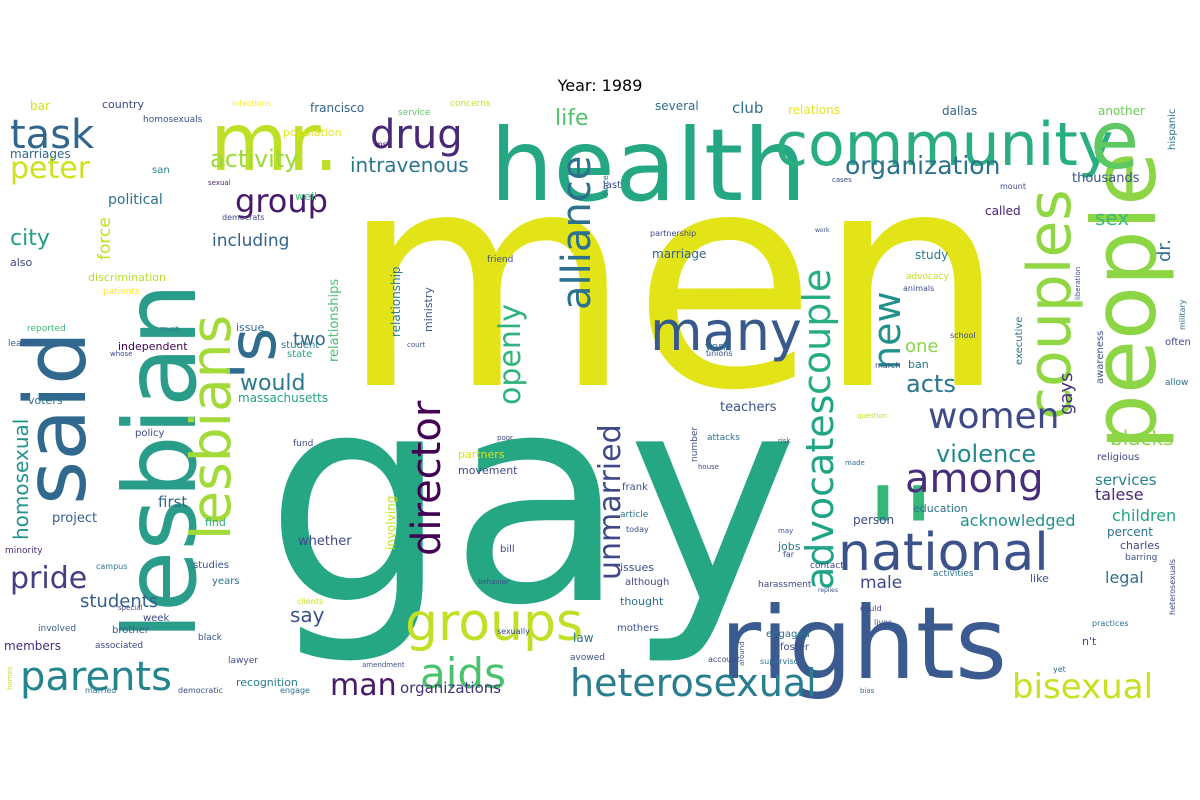 The width and height of the screenshot is (1200, 800). I want to click on cloud-word: students, so click(119, 601).